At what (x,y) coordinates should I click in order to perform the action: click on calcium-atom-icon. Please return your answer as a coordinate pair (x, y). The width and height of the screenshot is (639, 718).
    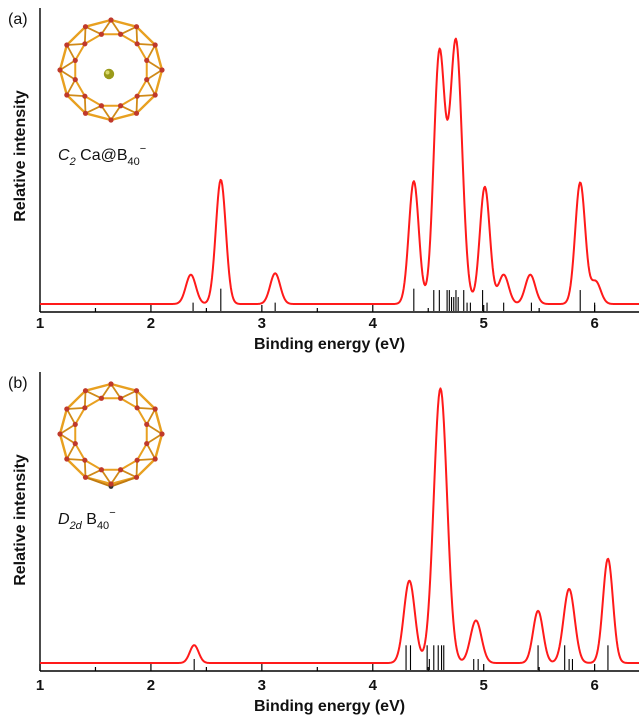
    Looking at the image, I should click on (109, 74).